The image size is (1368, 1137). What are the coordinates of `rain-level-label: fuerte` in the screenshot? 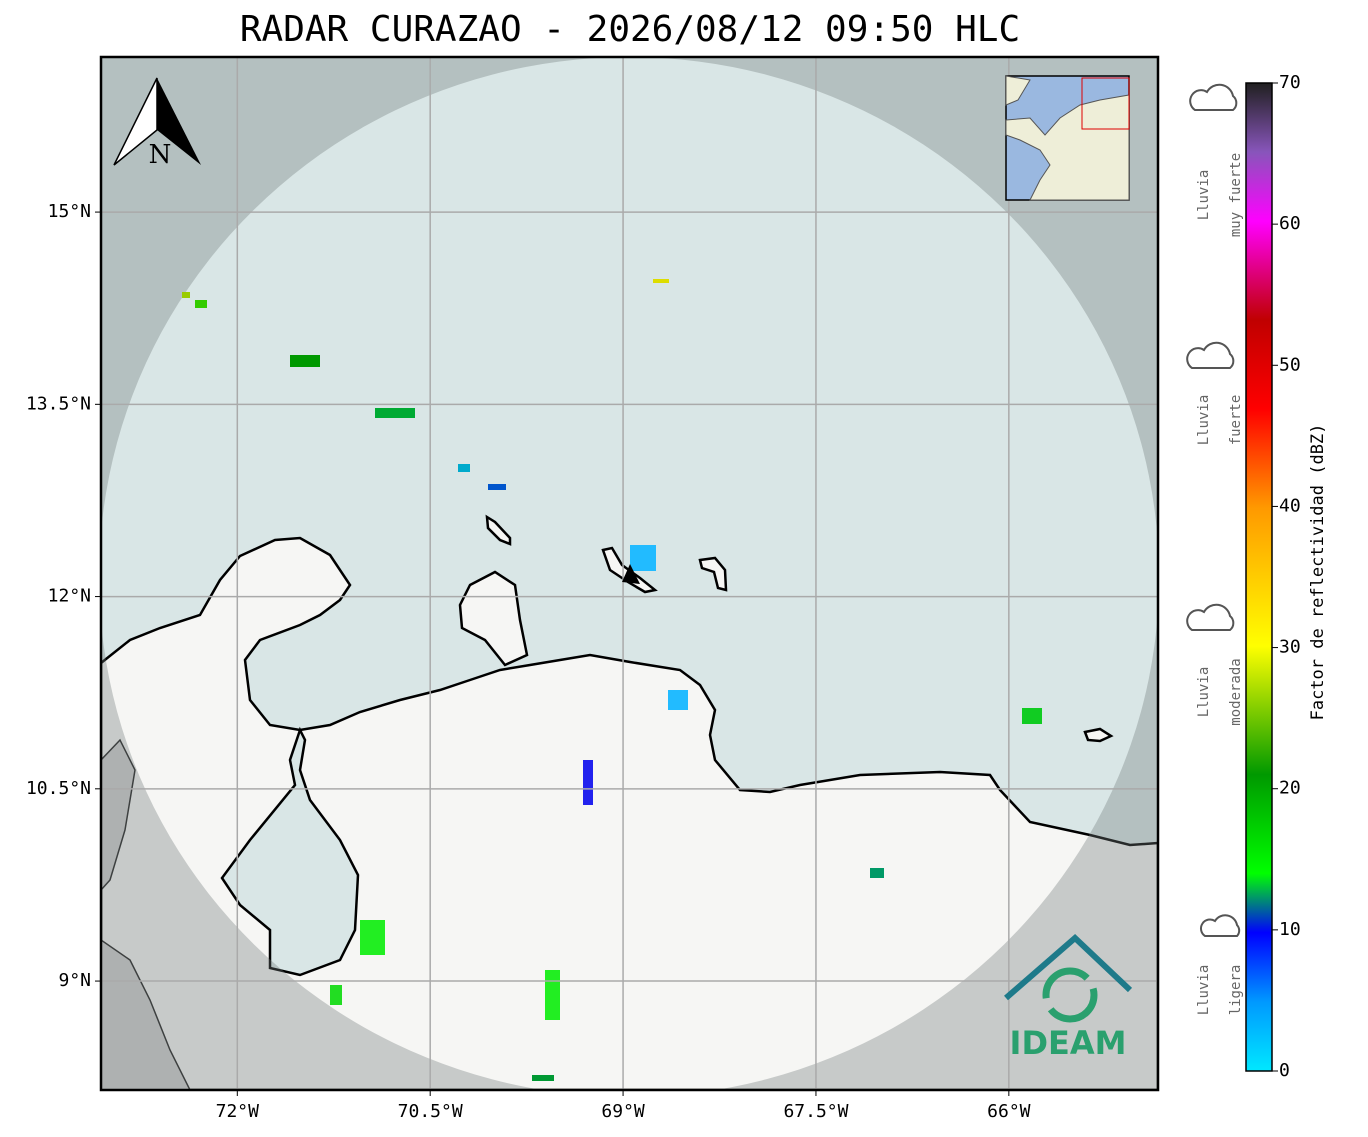 It's located at (1236, 420).